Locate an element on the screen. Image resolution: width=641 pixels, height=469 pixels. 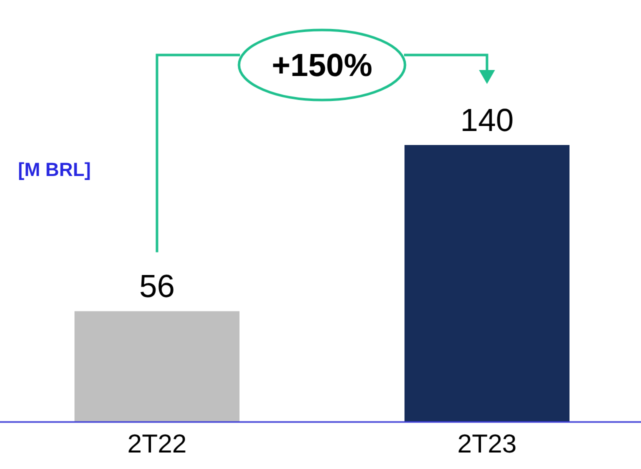
x-tick-label: 2T23 is located at coordinates (487, 443).